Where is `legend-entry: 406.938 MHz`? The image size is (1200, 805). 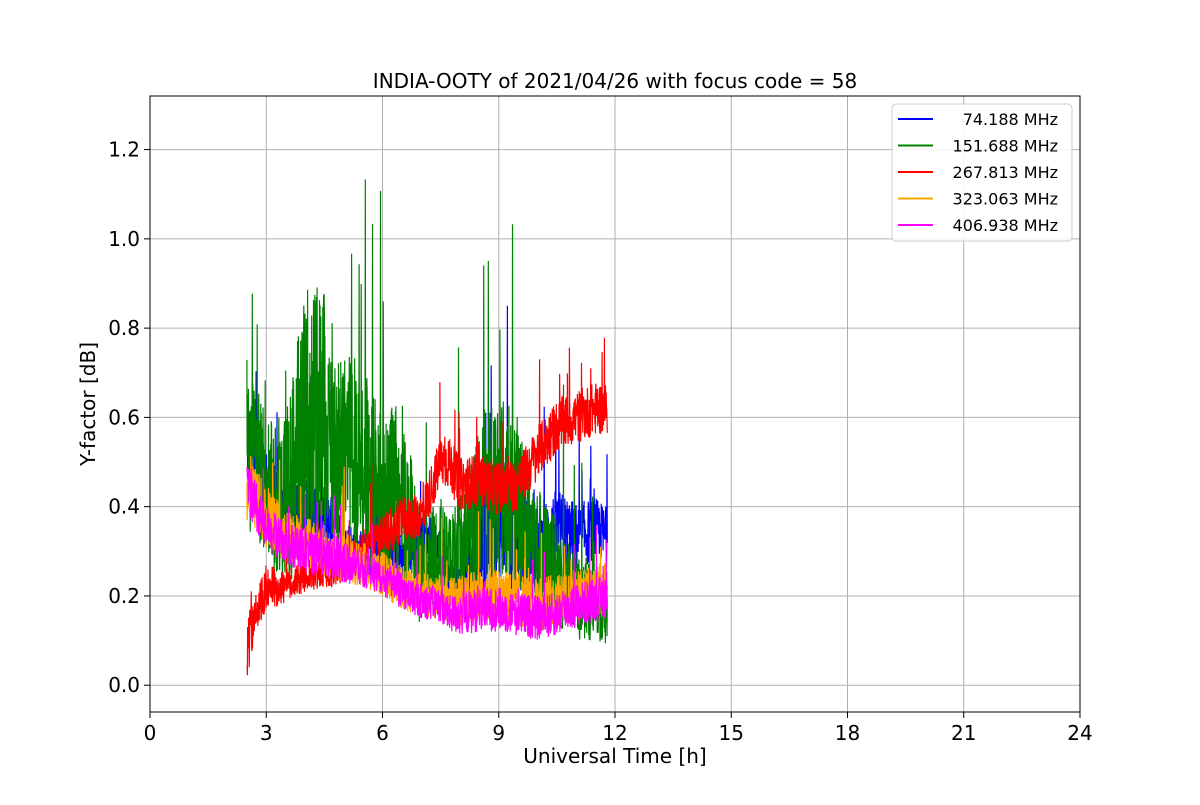 legend-entry: 406.938 MHz is located at coordinates (978, 225).